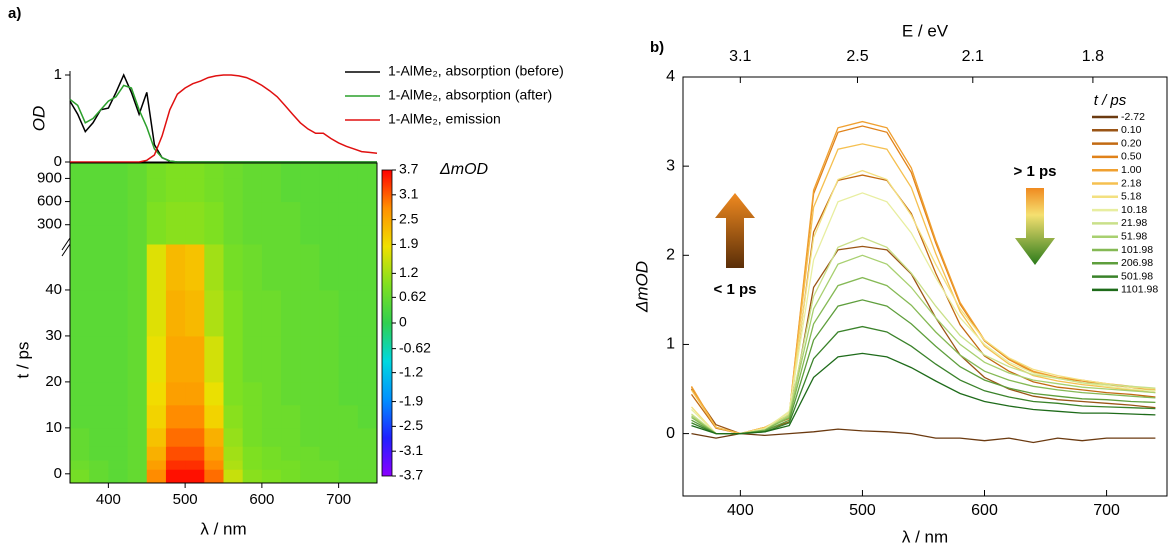 The width and height of the screenshot is (1168, 546). Describe the element at coordinates (670, 76) in the screenshot. I see `y-tick-label: 4` at that location.